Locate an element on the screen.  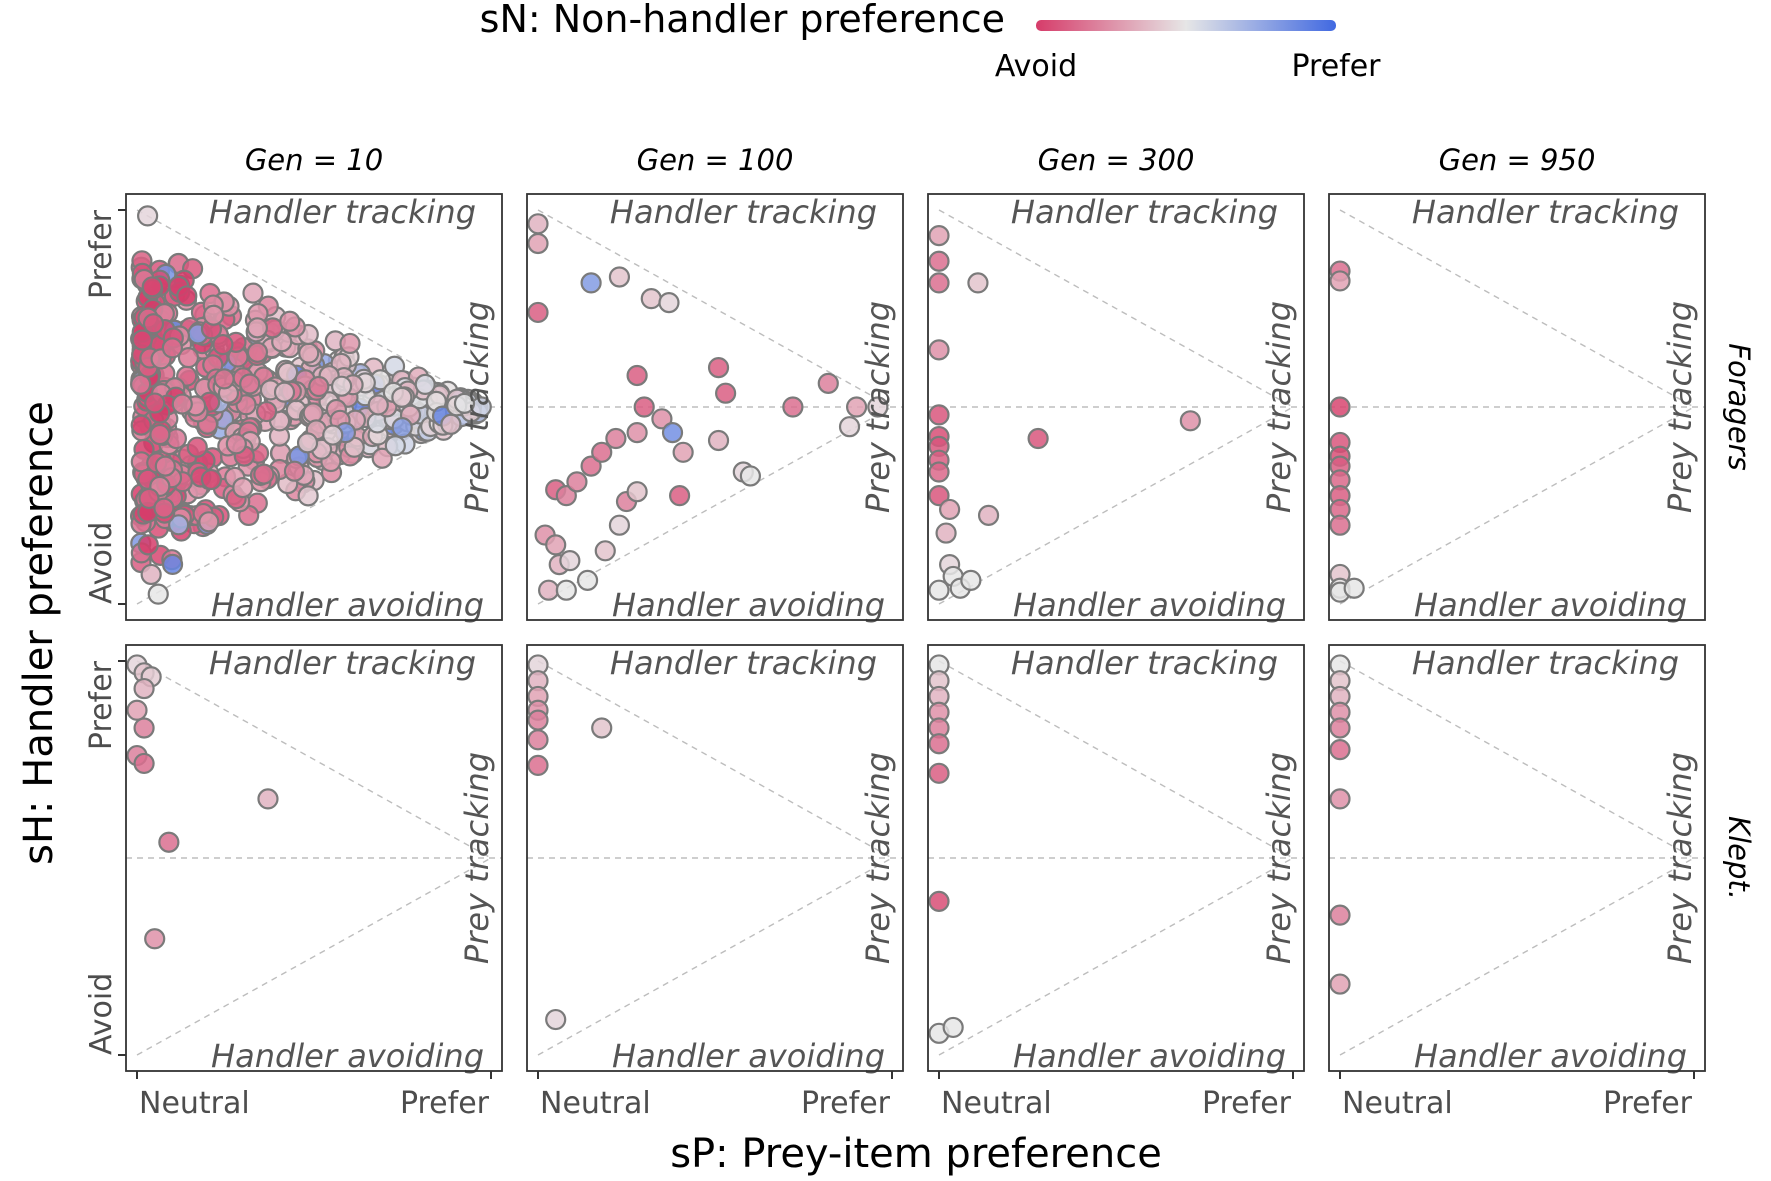
legend-low-label: Avoid is located at coordinates (1036, 66).